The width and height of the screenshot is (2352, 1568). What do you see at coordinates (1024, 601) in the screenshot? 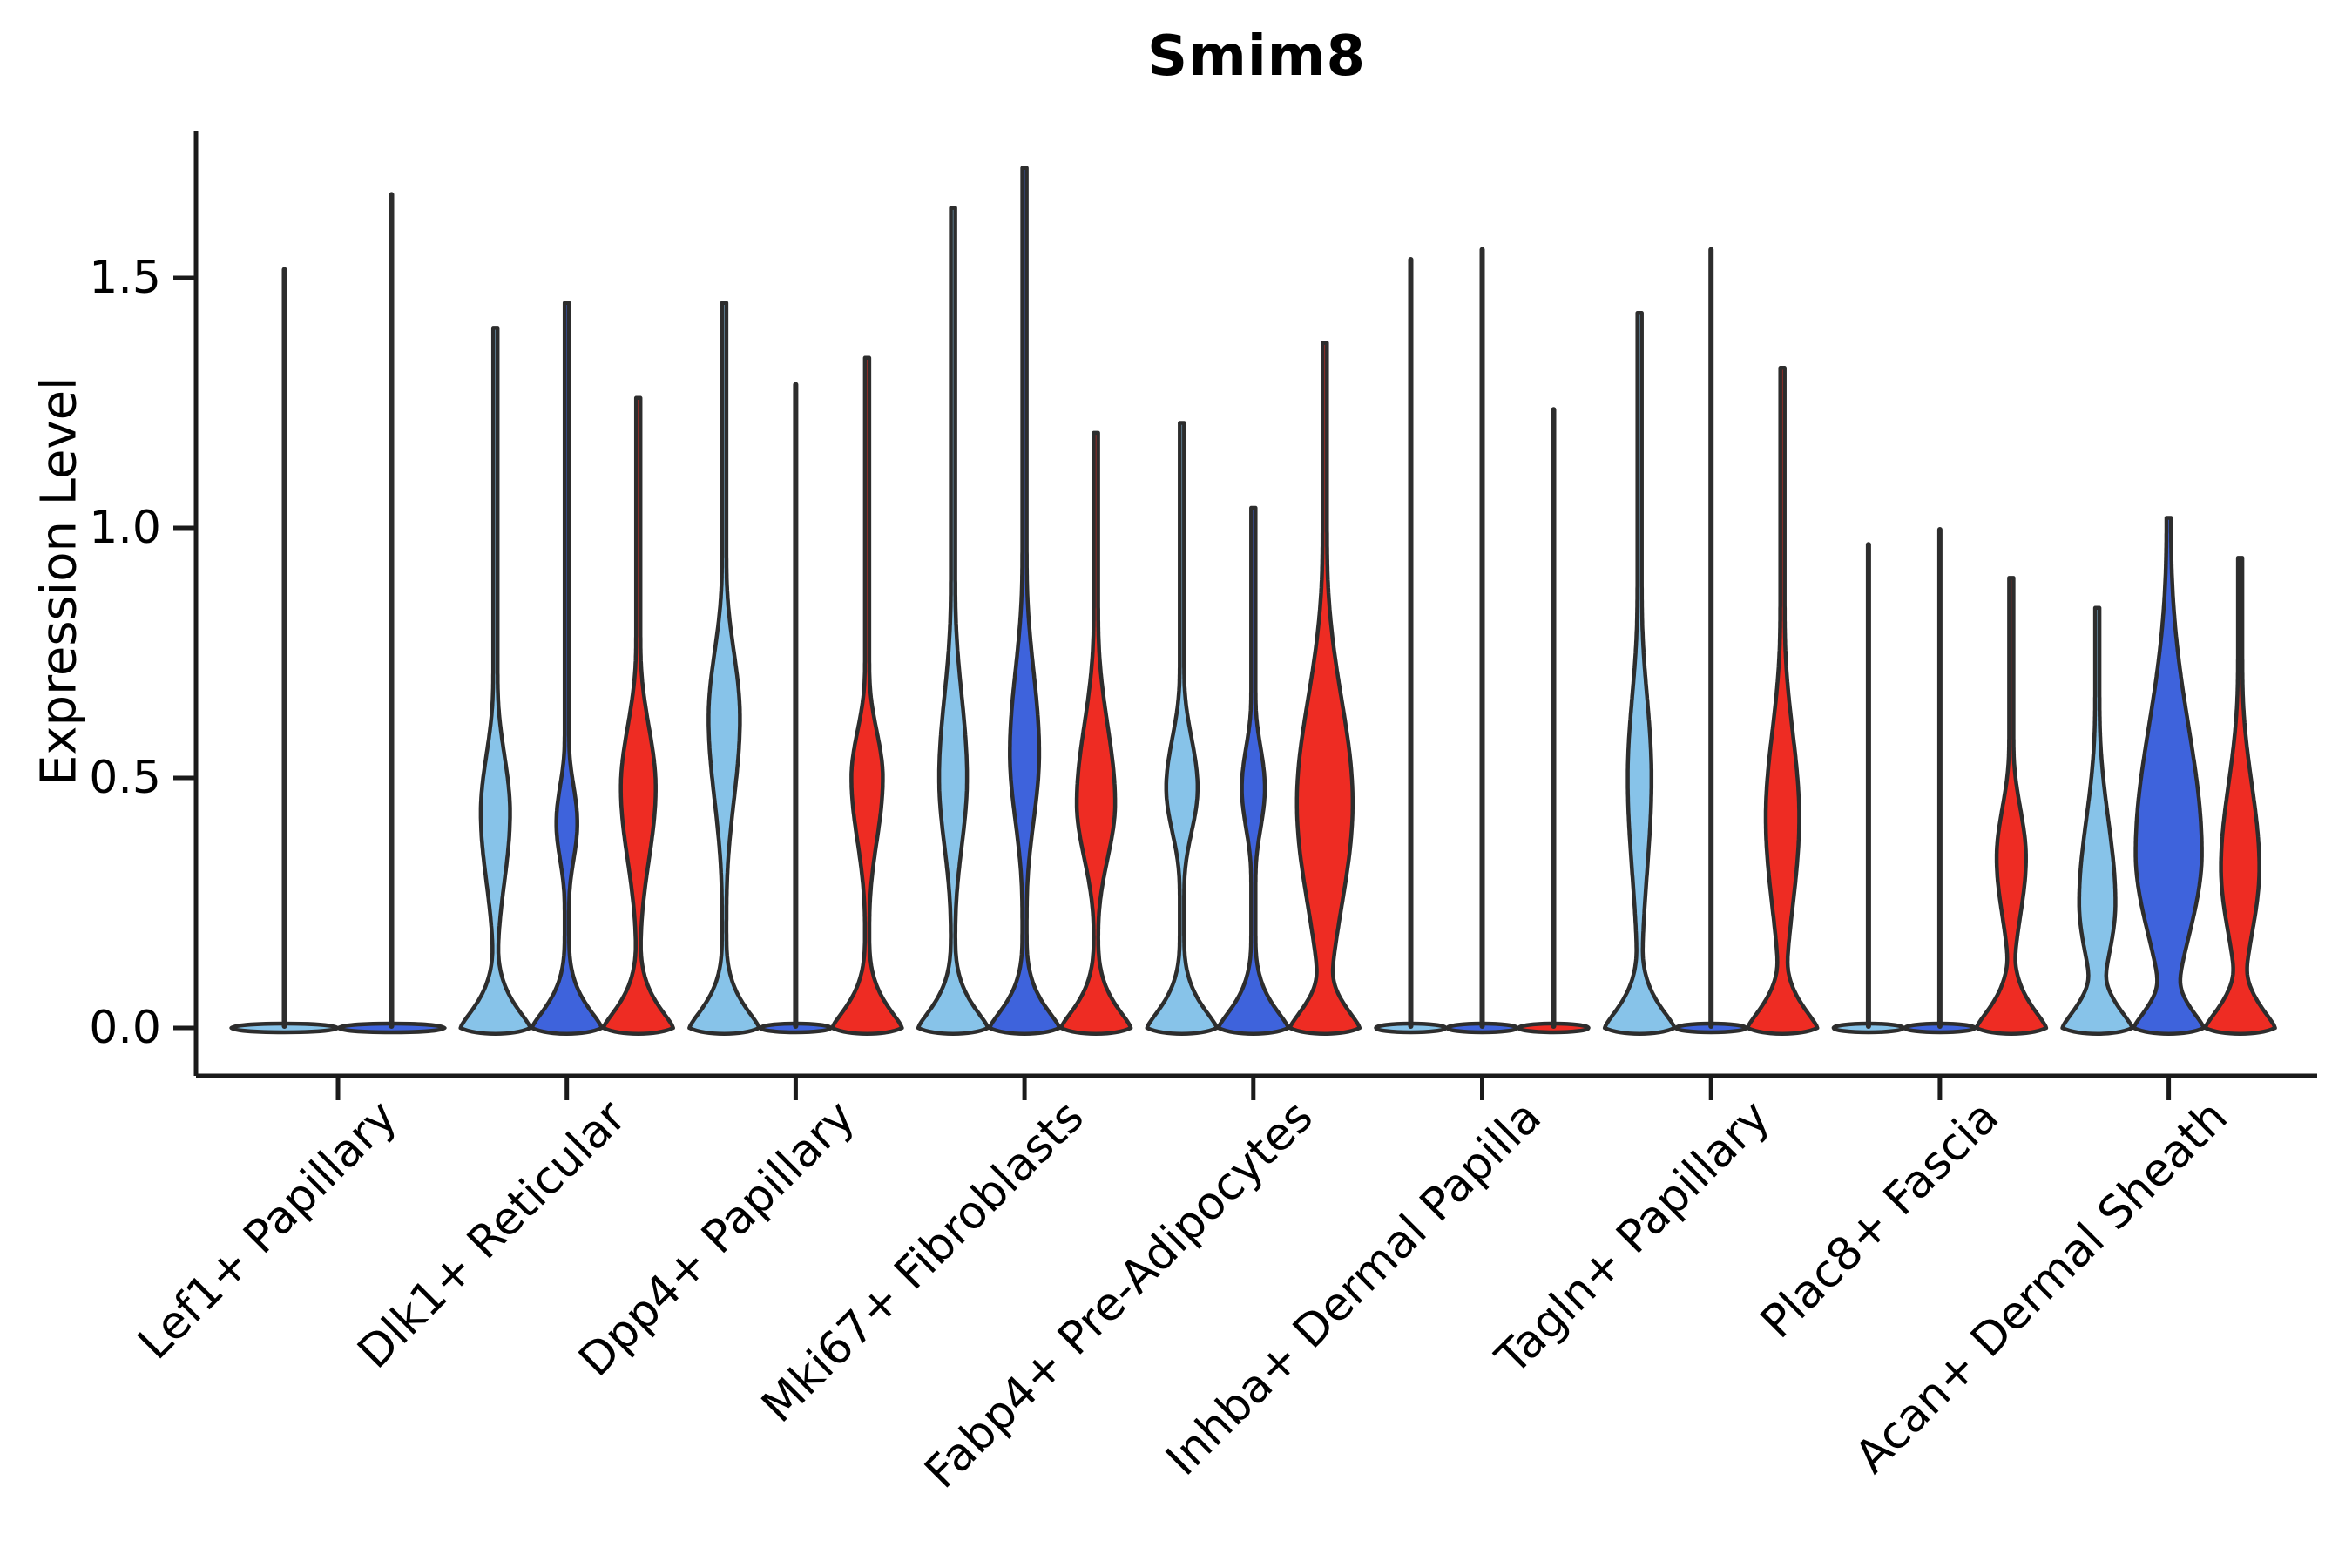
I see `violin-3-royalblue` at bounding box center [1024, 601].